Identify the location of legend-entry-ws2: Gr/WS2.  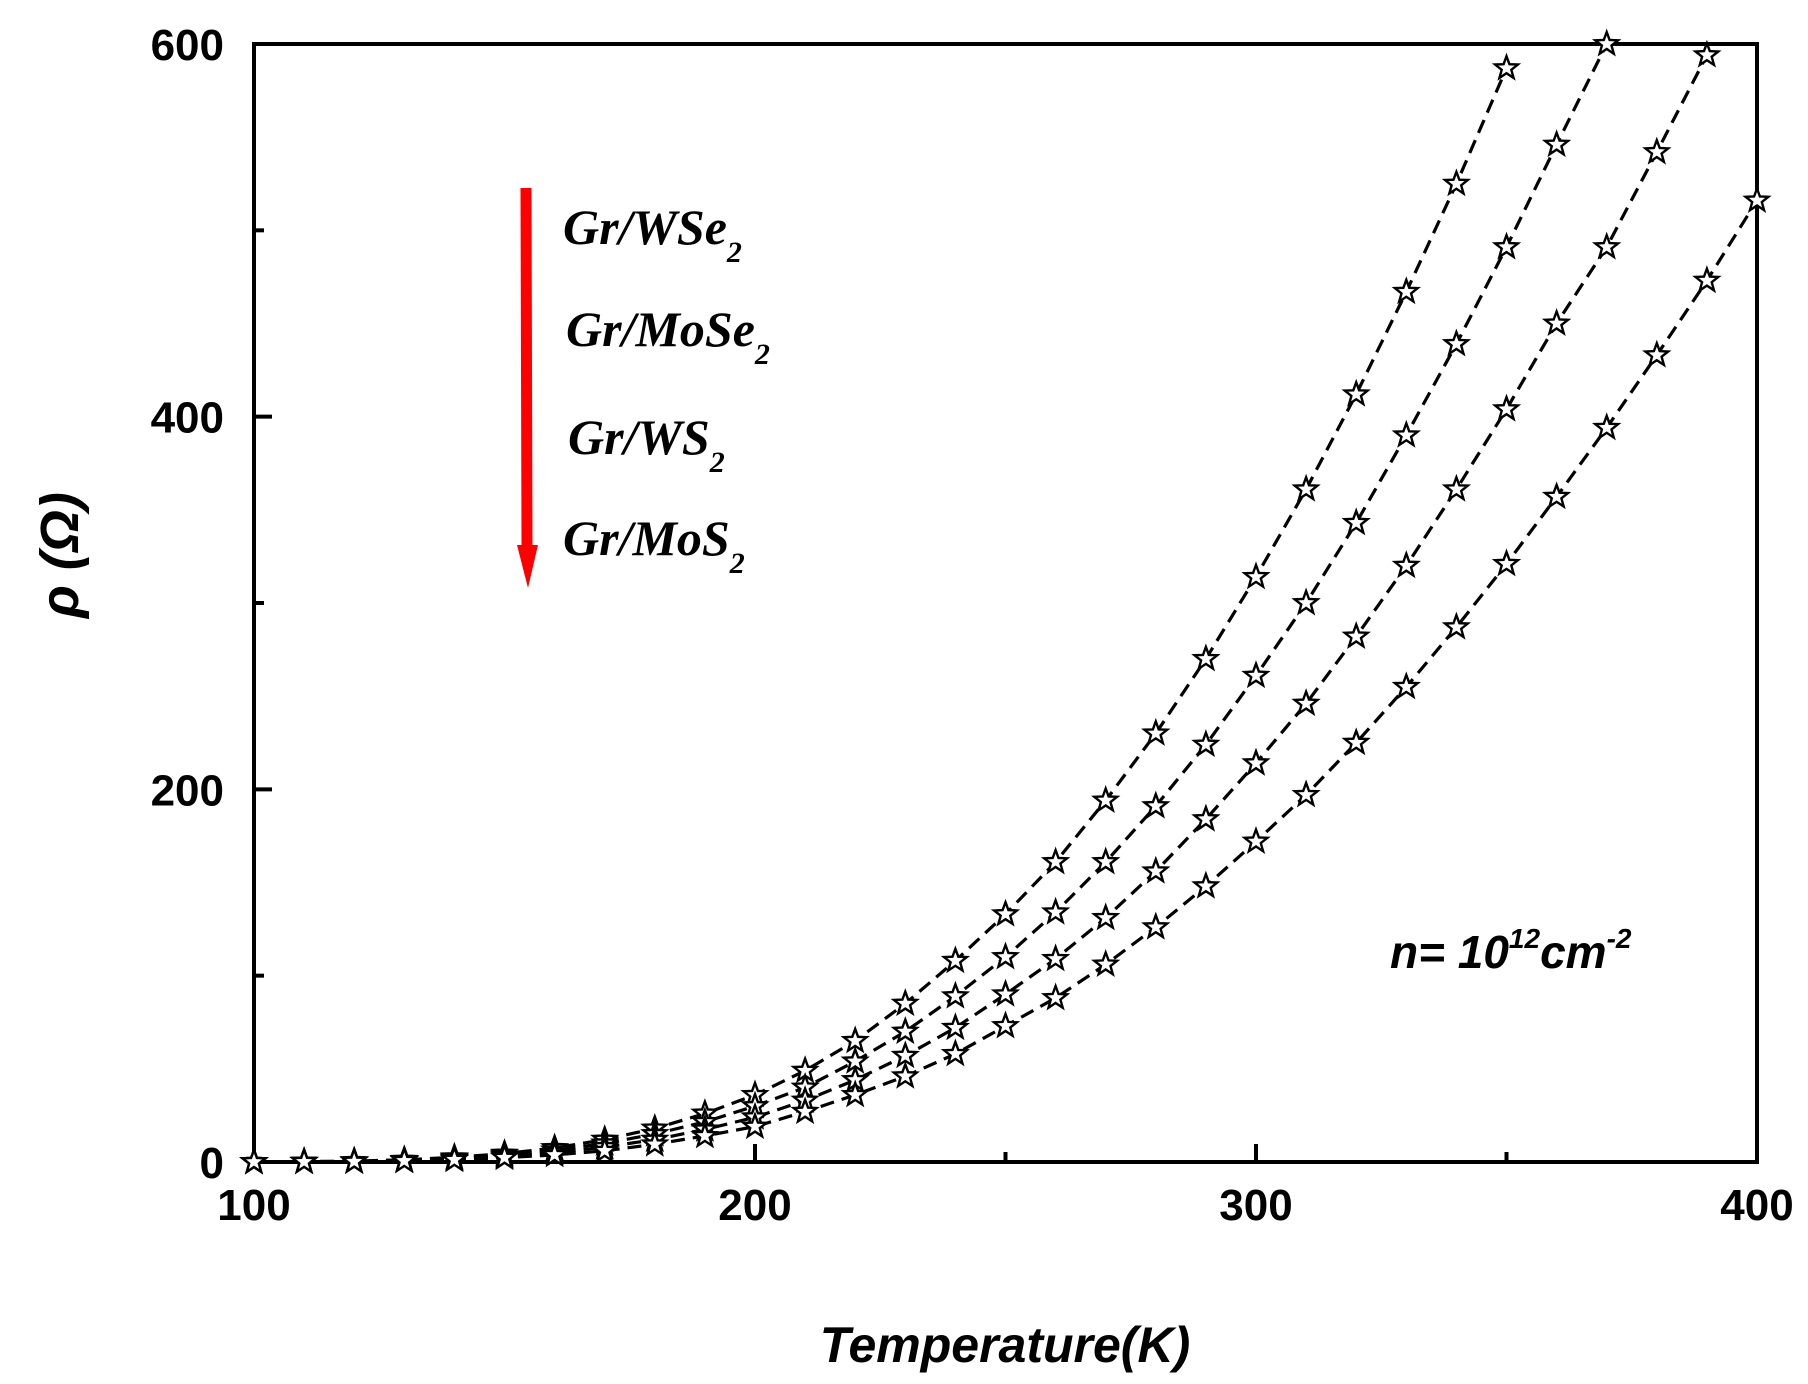
(646, 444).